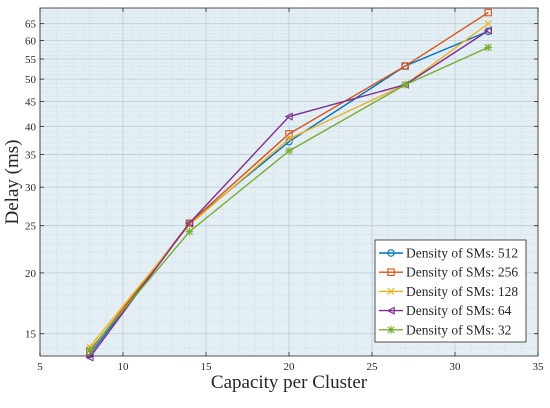 This screenshot has height=408, width=550. Describe the element at coordinates (462, 253) in the screenshot. I see `legend-label: Density of SMs: 512` at that location.